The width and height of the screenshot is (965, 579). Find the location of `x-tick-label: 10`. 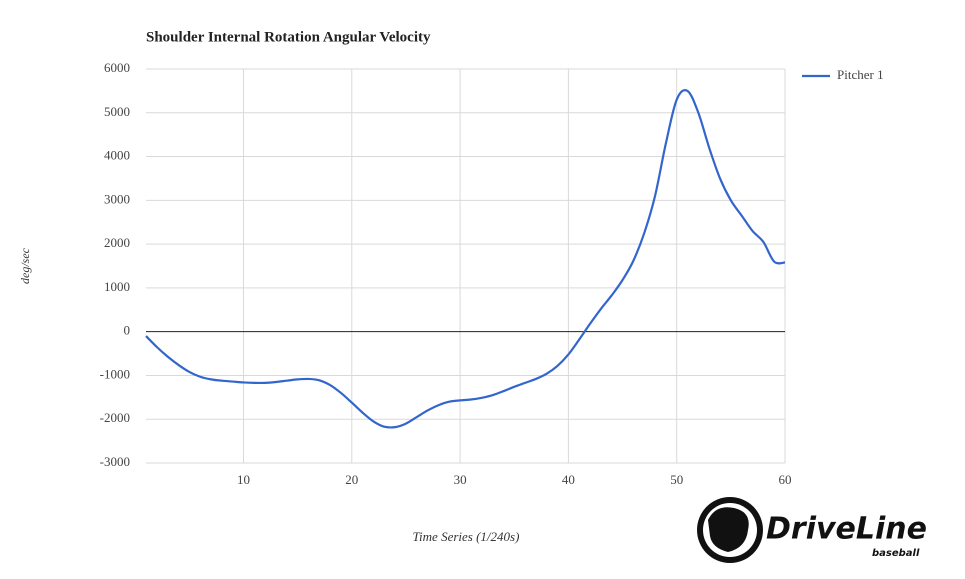

x-tick-label: 10 is located at coordinates (243, 479).